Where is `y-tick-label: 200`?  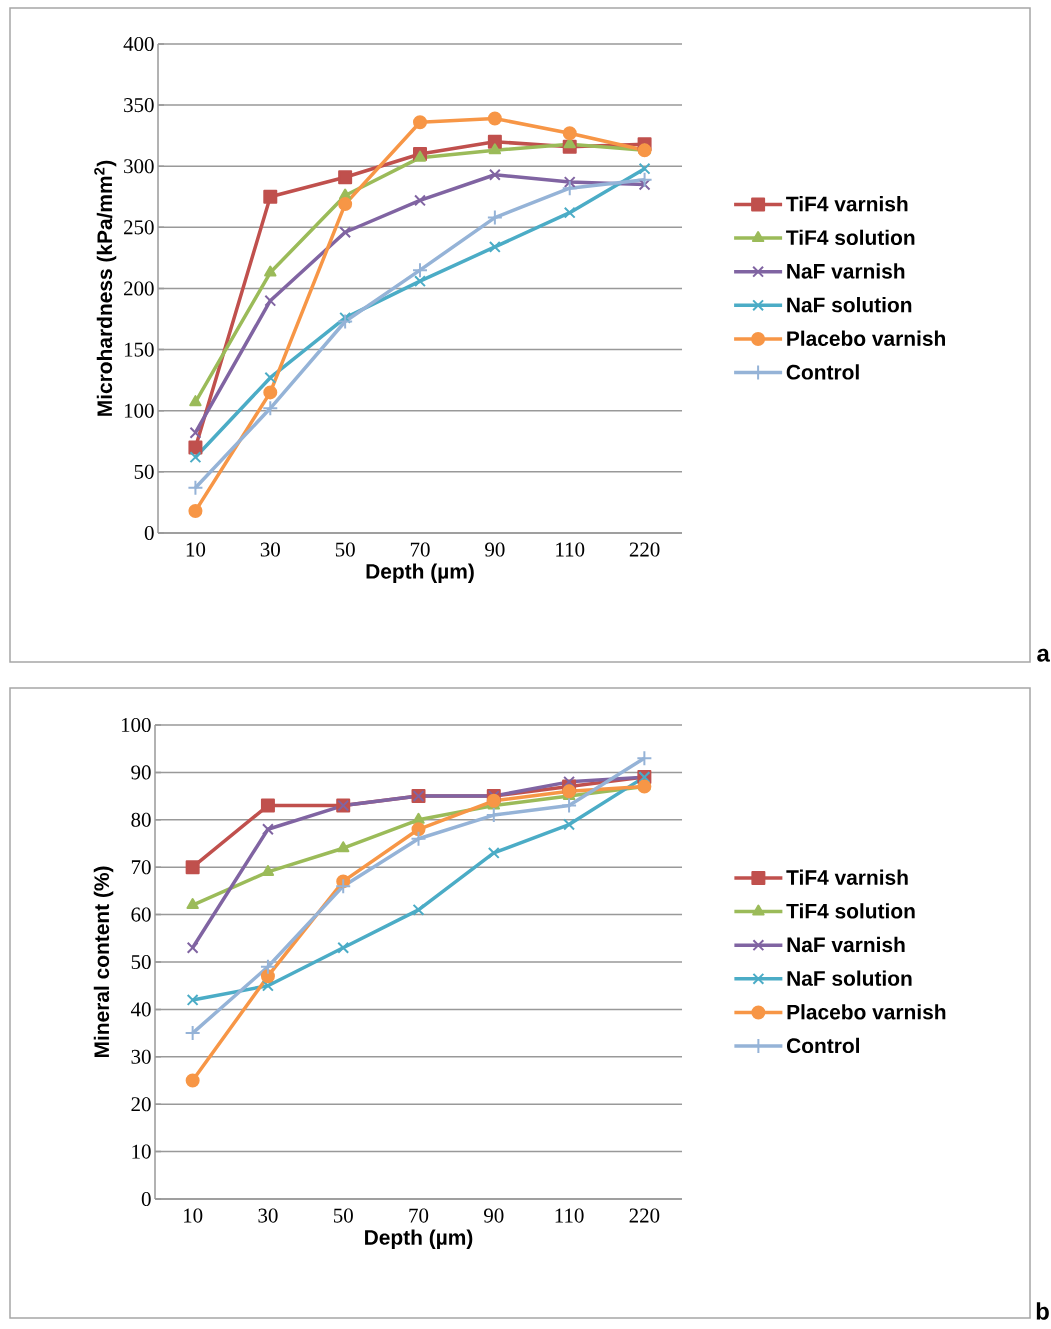 y-tick-label: 200 is located at coordinates (139, 288).